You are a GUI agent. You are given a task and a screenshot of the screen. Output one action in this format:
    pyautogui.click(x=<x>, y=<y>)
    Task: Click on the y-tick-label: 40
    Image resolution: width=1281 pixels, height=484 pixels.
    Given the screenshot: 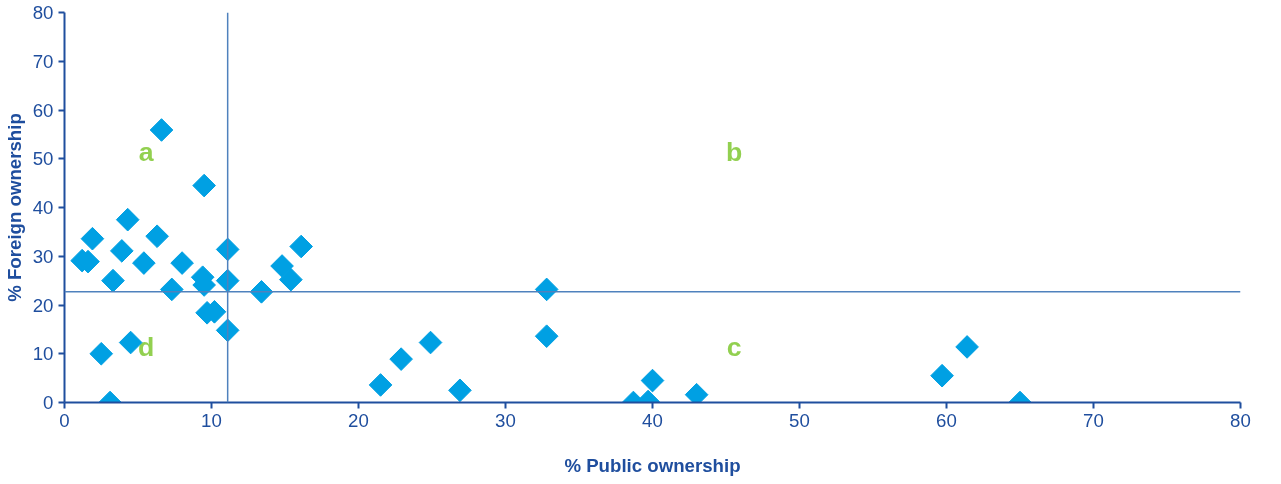 What is the action you would take?
    pyautogui.click(x=43, y=207)
    